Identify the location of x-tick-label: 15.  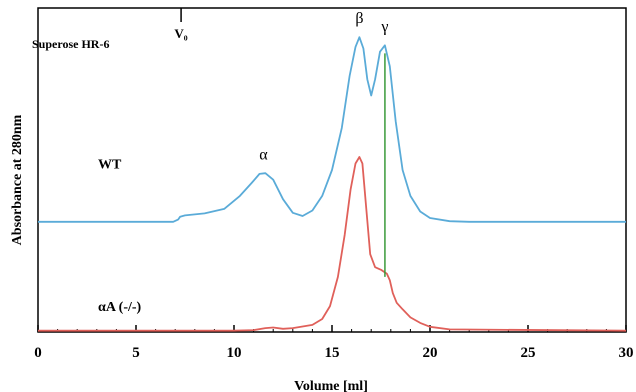
(332, 353).